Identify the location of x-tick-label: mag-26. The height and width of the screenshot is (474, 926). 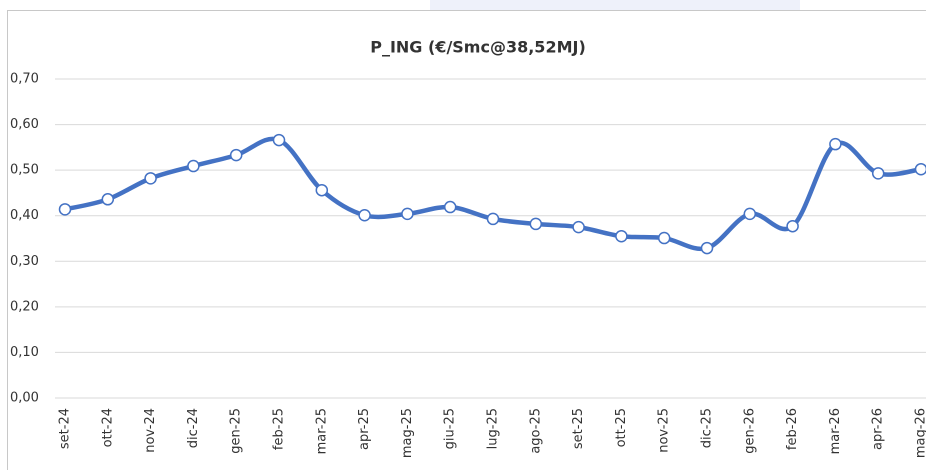
(920, 433).